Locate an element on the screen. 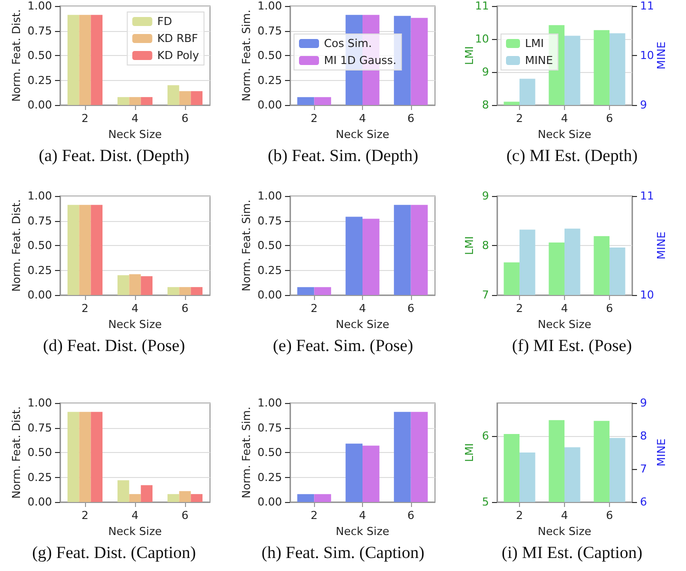 The height and width of the screenshot is (571, 686). y-tick-label: 11 is located at coordinates (482, 6).